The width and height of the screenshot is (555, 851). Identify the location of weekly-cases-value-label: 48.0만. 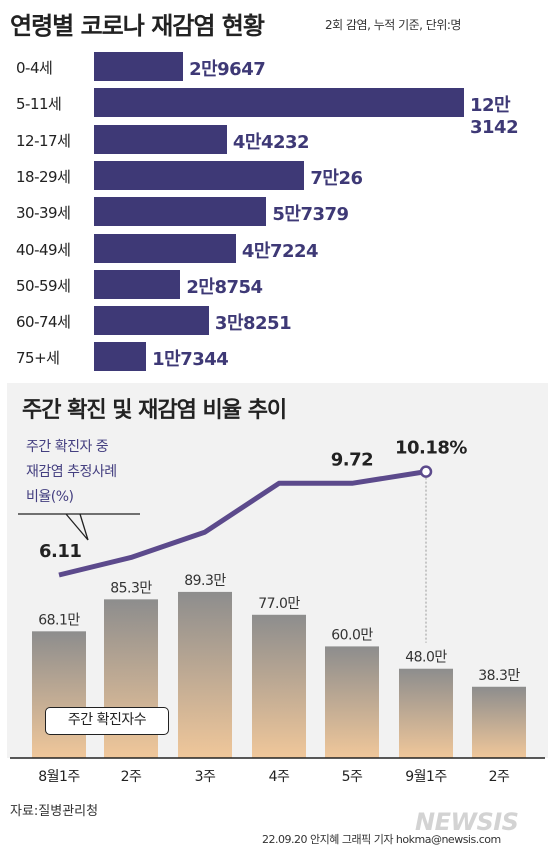
(426, 658).